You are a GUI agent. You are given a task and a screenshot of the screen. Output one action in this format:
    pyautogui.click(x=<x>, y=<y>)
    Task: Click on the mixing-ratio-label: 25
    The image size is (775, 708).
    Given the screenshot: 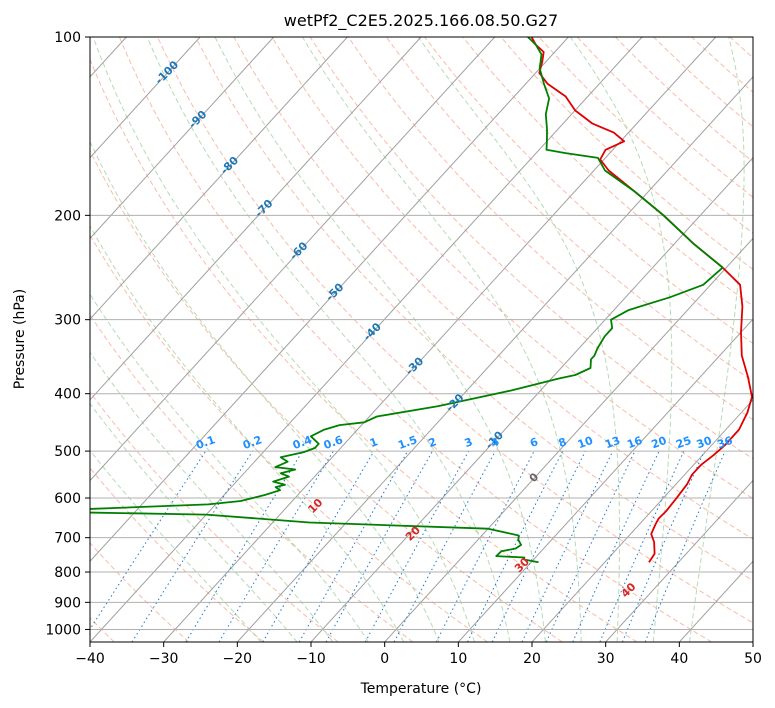 What is the action you would take?
    pyautogui.click(x=683, y=442)
    